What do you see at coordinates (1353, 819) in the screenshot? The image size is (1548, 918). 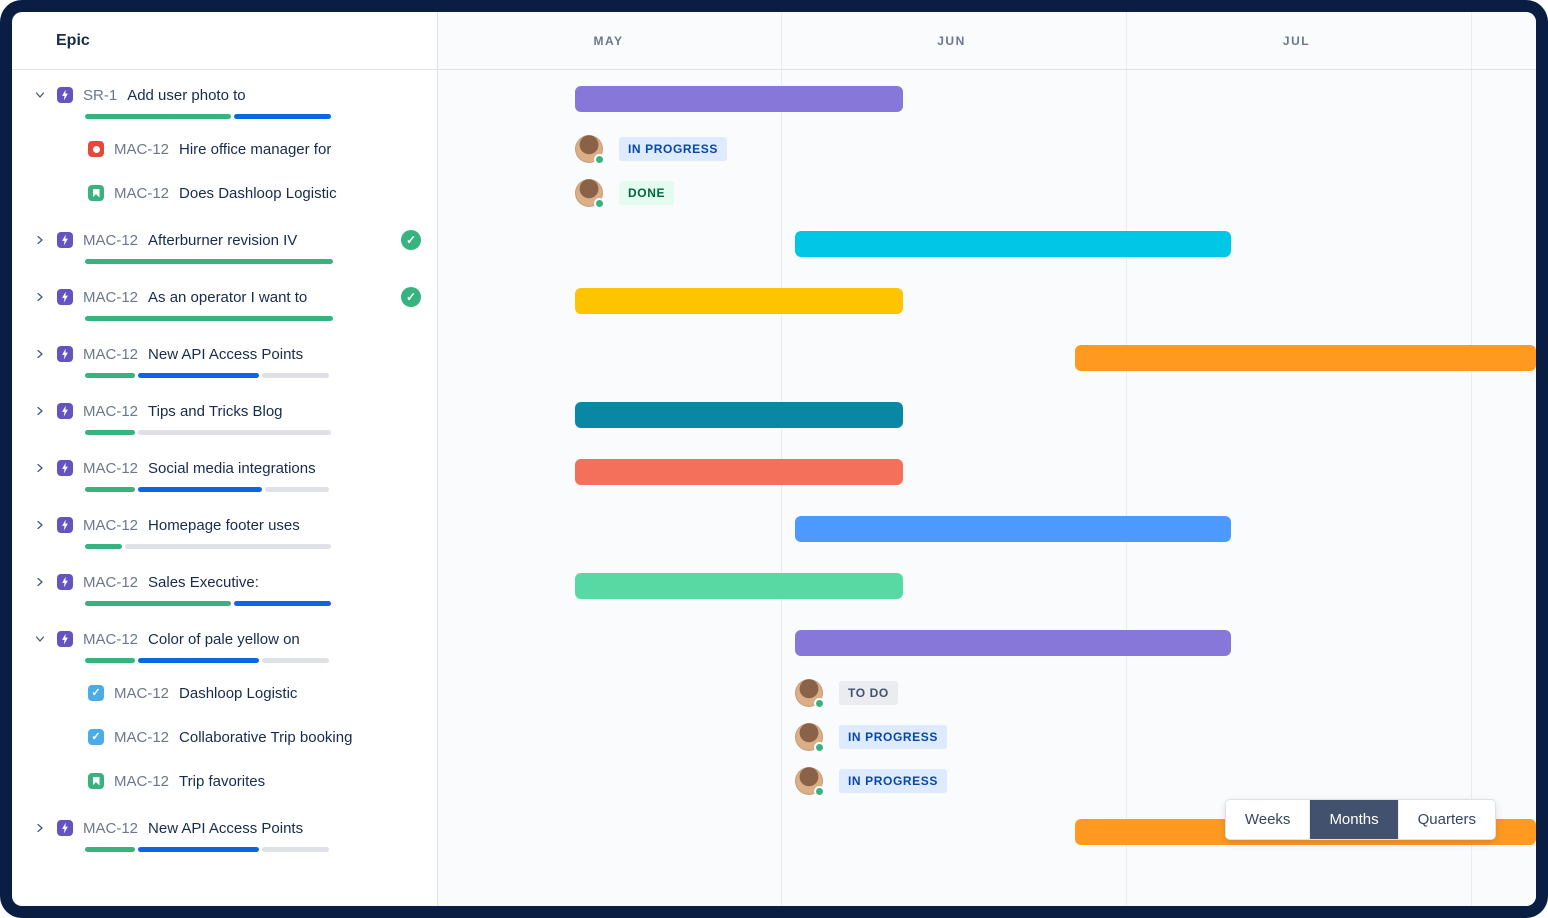 I see `months-button: Months` at bounding box center [1353, 819].